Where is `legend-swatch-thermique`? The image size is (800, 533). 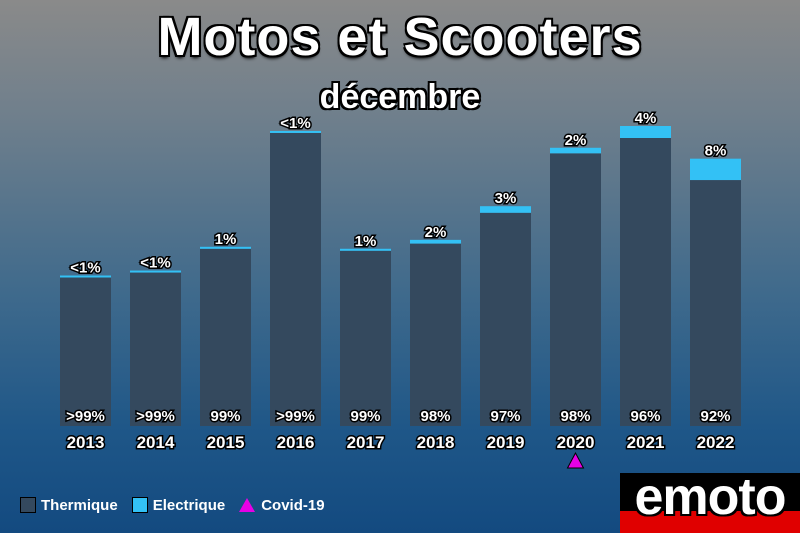 legend-swatch-thermique is located at coordinates (28, 505).